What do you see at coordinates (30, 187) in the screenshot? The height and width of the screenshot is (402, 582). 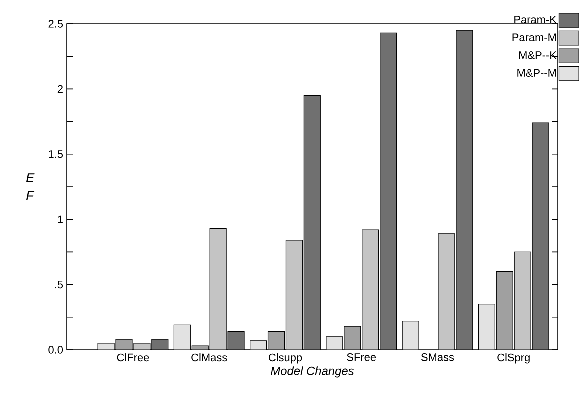 I see `y-axis-title: E F` at bounding box center [30, 187].